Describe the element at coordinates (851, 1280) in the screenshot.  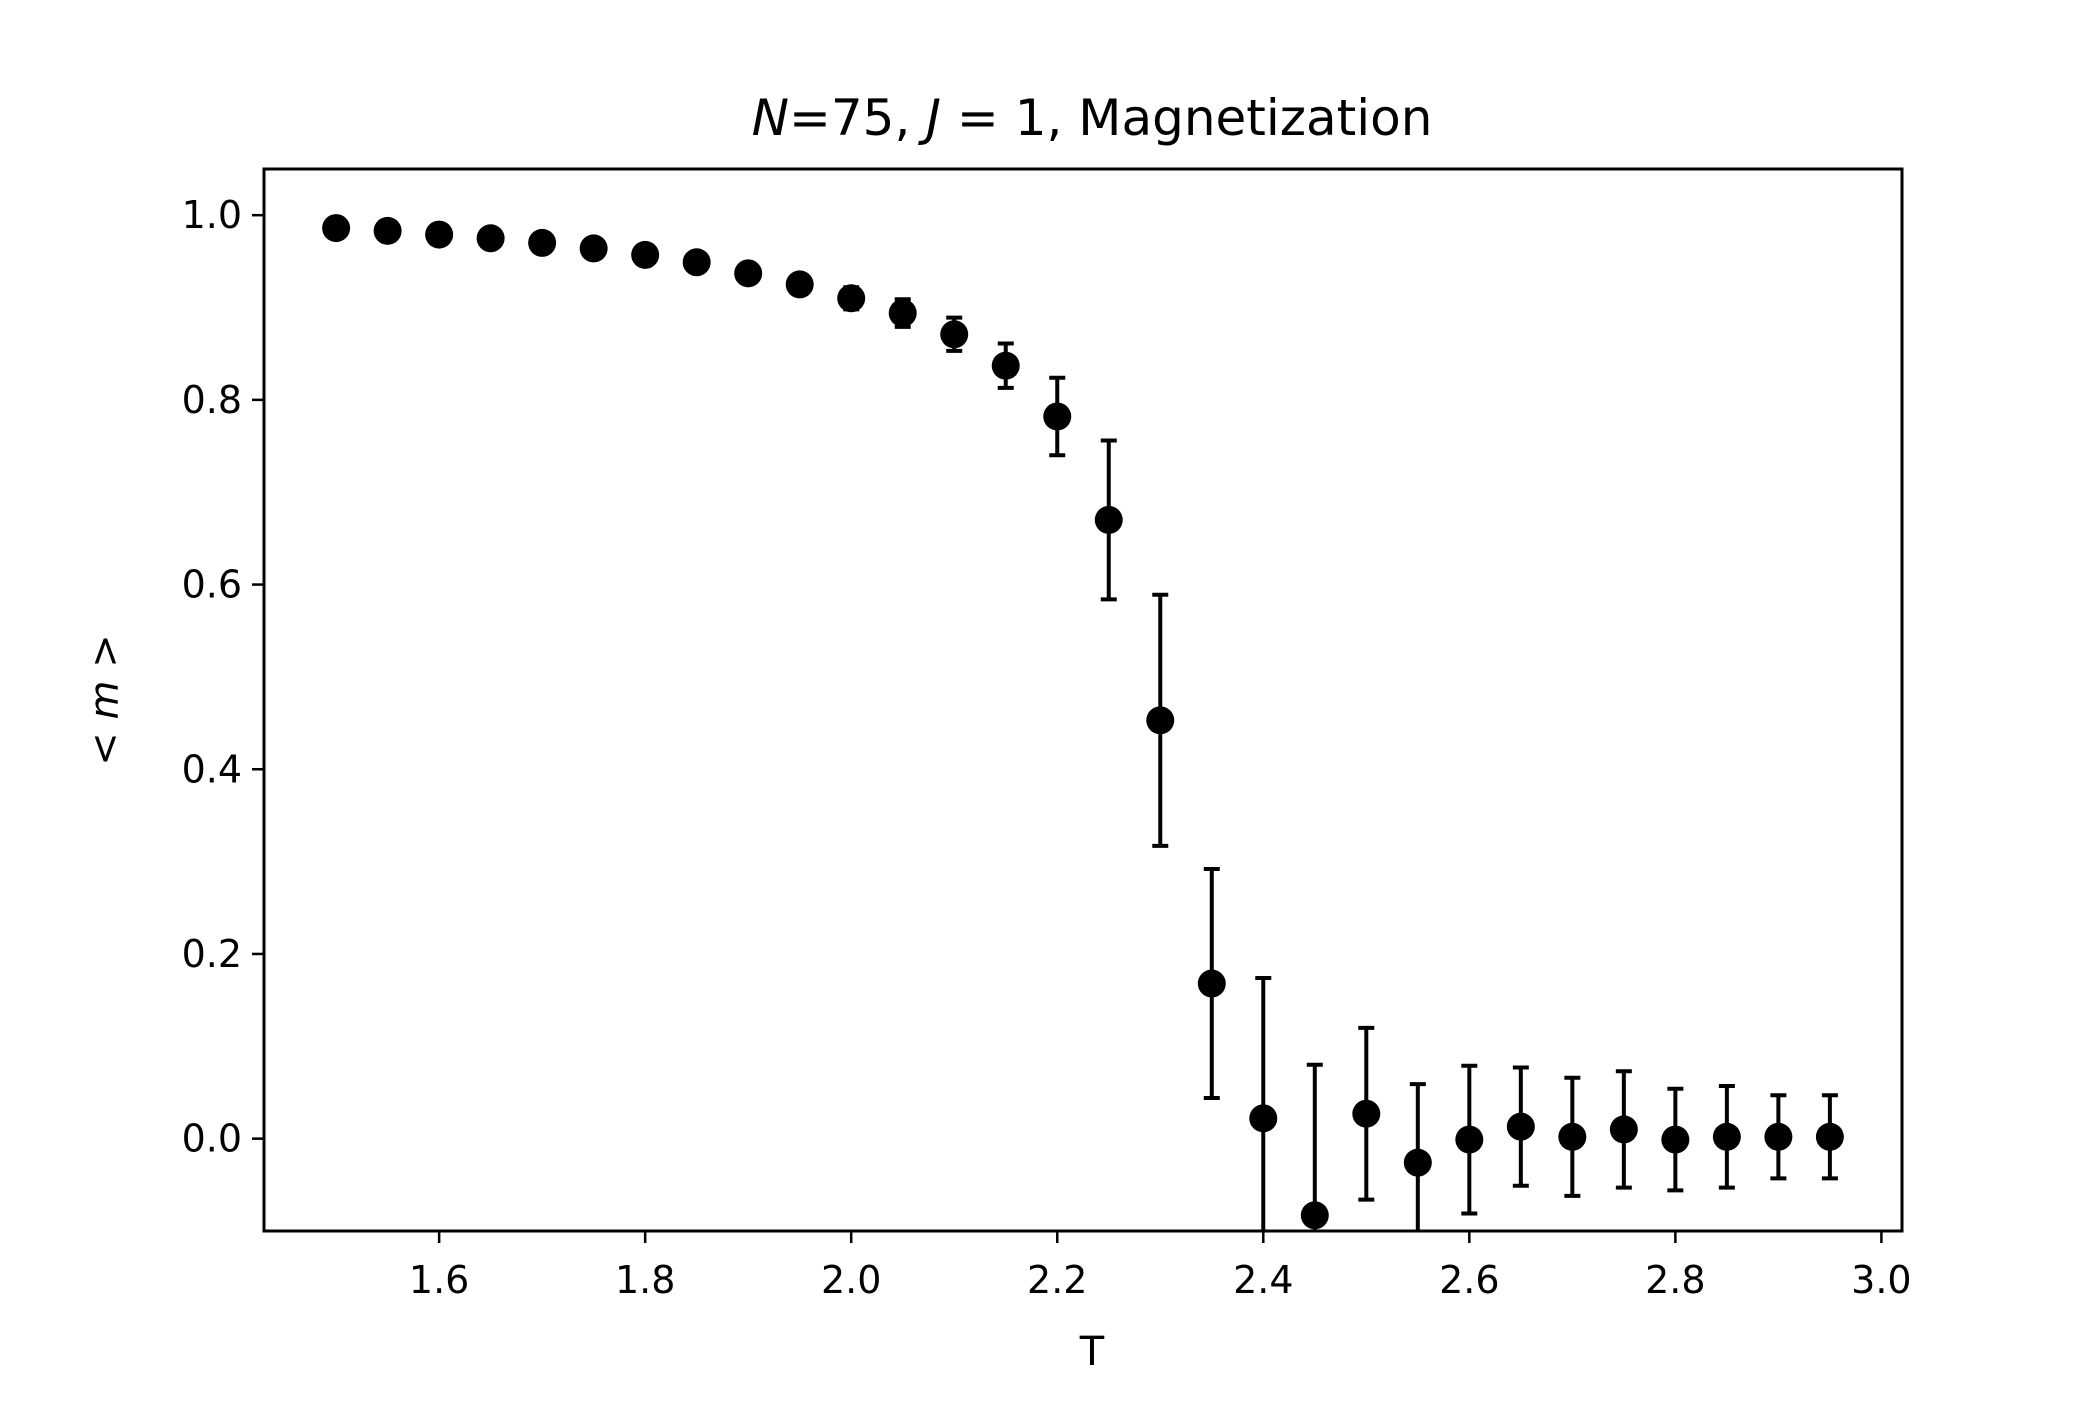
I see `x-tick-label: 2.0` at that location.